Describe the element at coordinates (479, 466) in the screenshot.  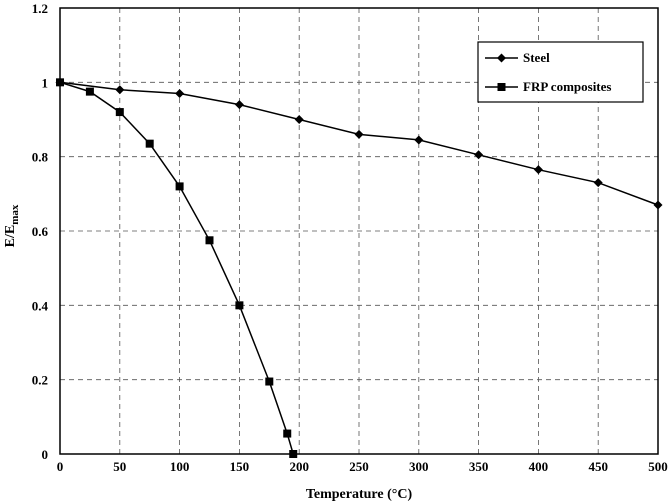
I see `x-tick-label: 350` at that location.